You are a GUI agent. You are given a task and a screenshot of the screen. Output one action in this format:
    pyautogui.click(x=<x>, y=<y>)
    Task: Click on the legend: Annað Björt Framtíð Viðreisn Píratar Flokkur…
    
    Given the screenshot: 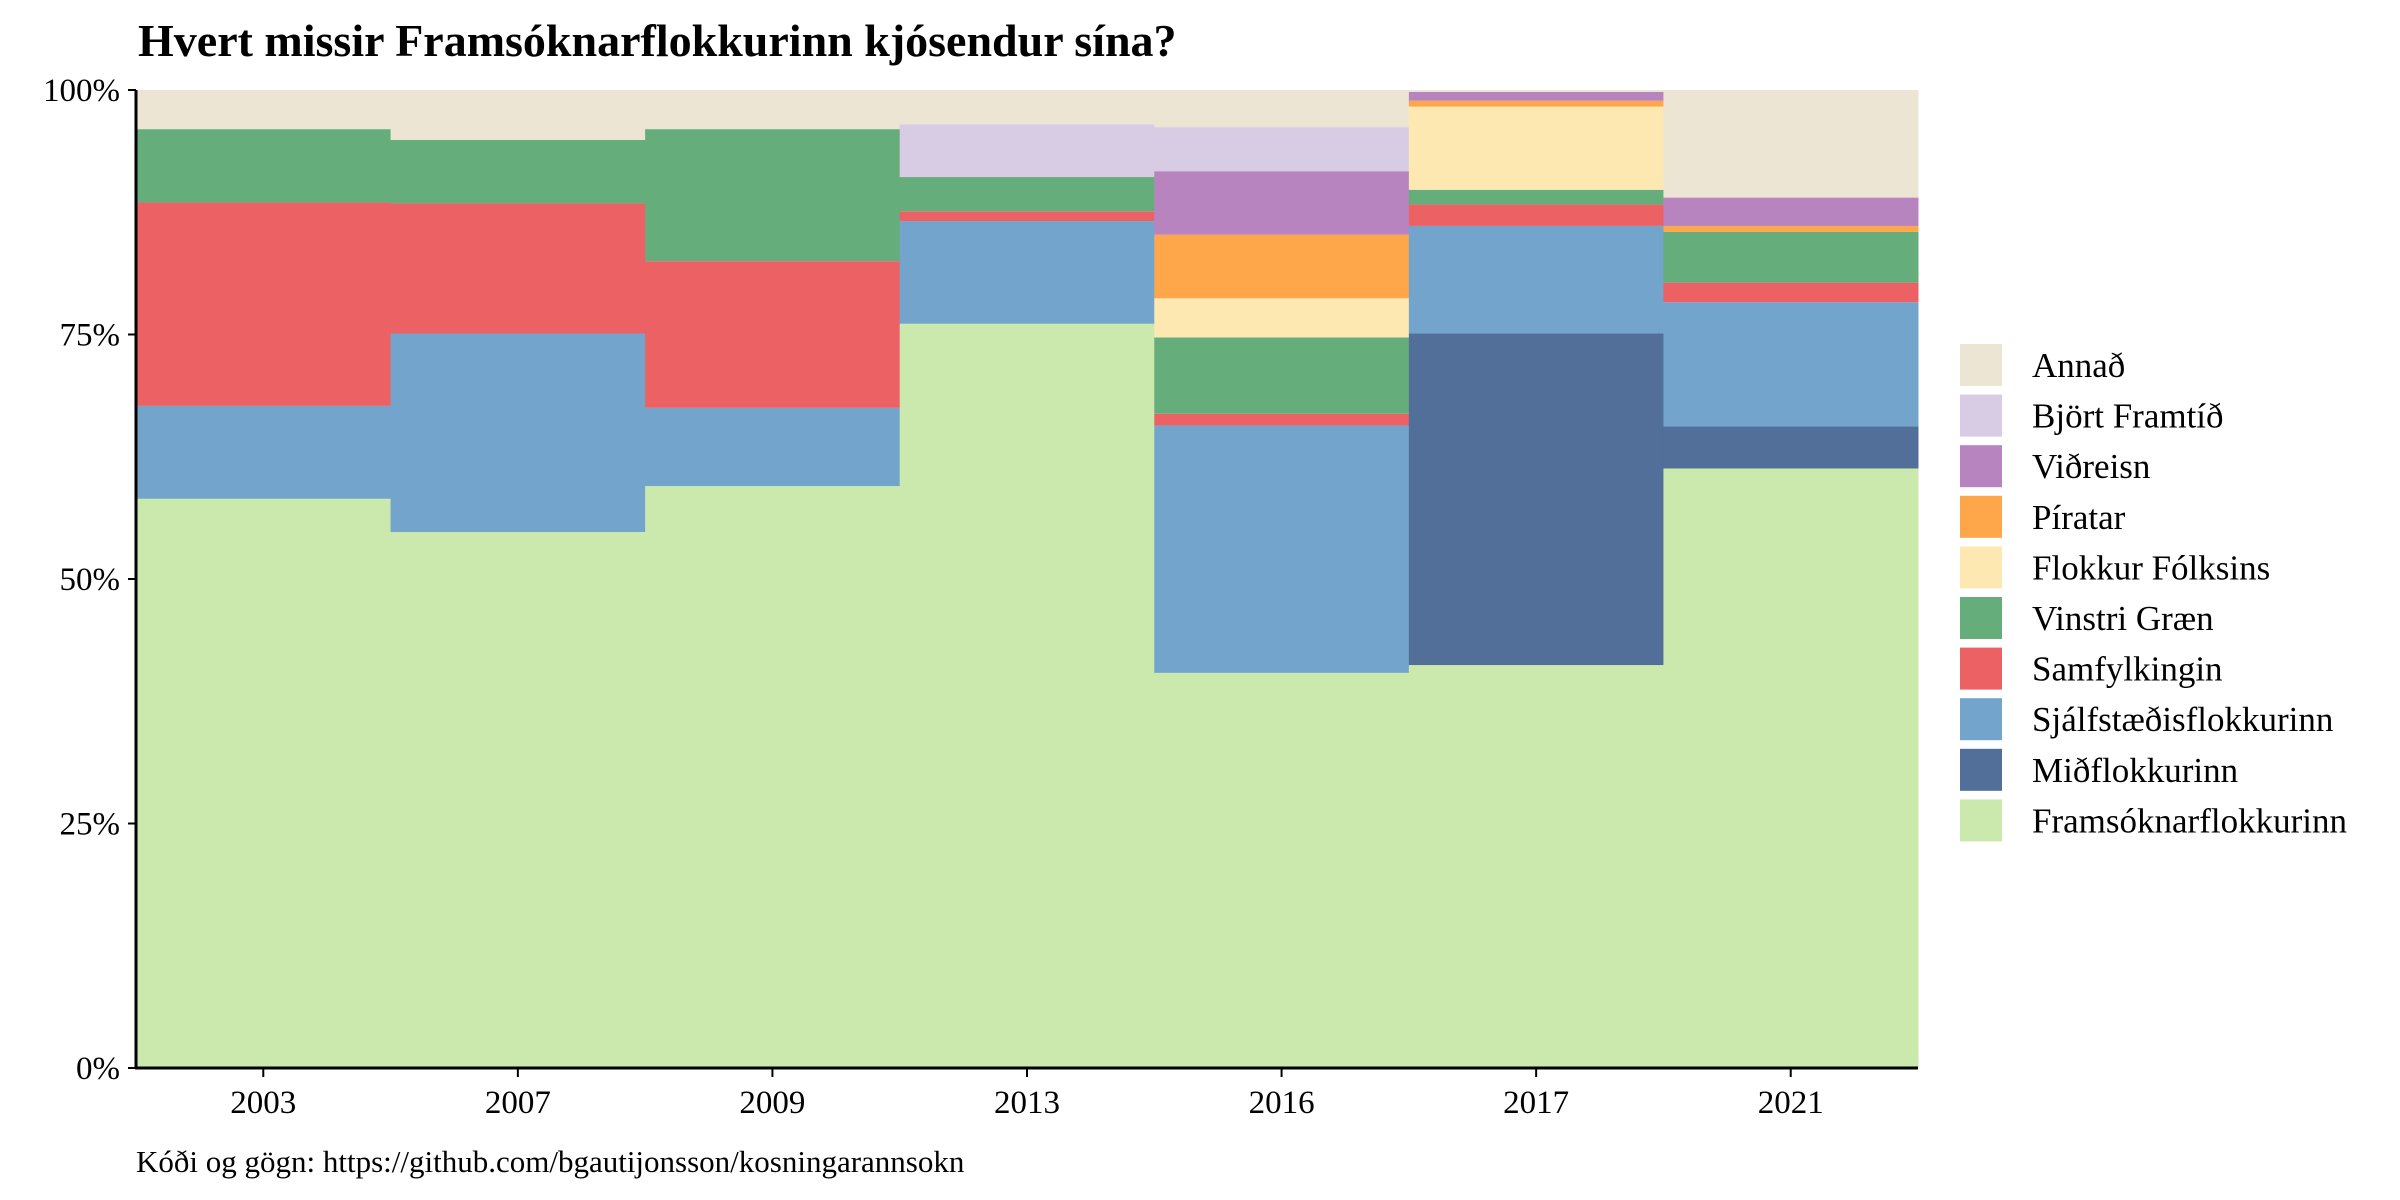 What is the action you would take?
    pyautogui.click(x=2153, y=593)
    